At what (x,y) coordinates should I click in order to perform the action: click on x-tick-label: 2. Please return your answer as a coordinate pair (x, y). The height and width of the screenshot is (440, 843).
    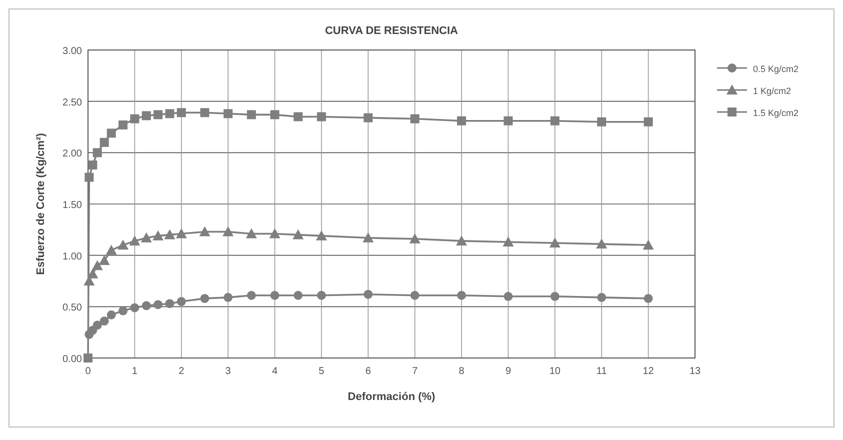
    Looking at the image, I should click on (181, 371).